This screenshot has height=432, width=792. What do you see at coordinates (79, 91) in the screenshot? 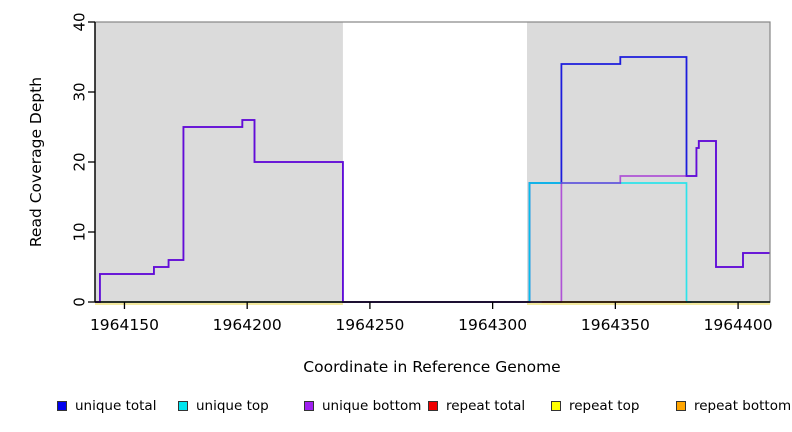
I see `y-tick-label: 30` at bounding box center [79, 91].